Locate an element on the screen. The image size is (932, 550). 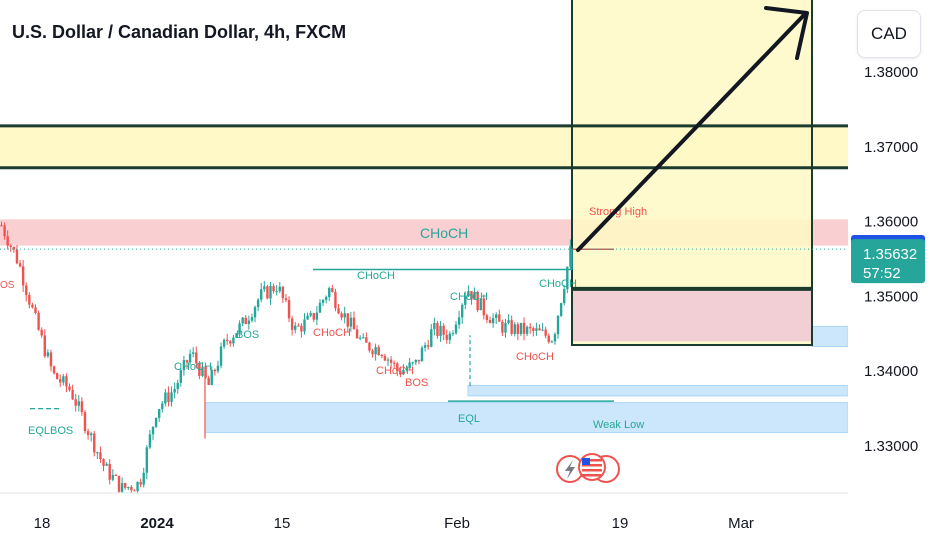
price-tick-label: 1.38000 is located at coordinates (891, 72).